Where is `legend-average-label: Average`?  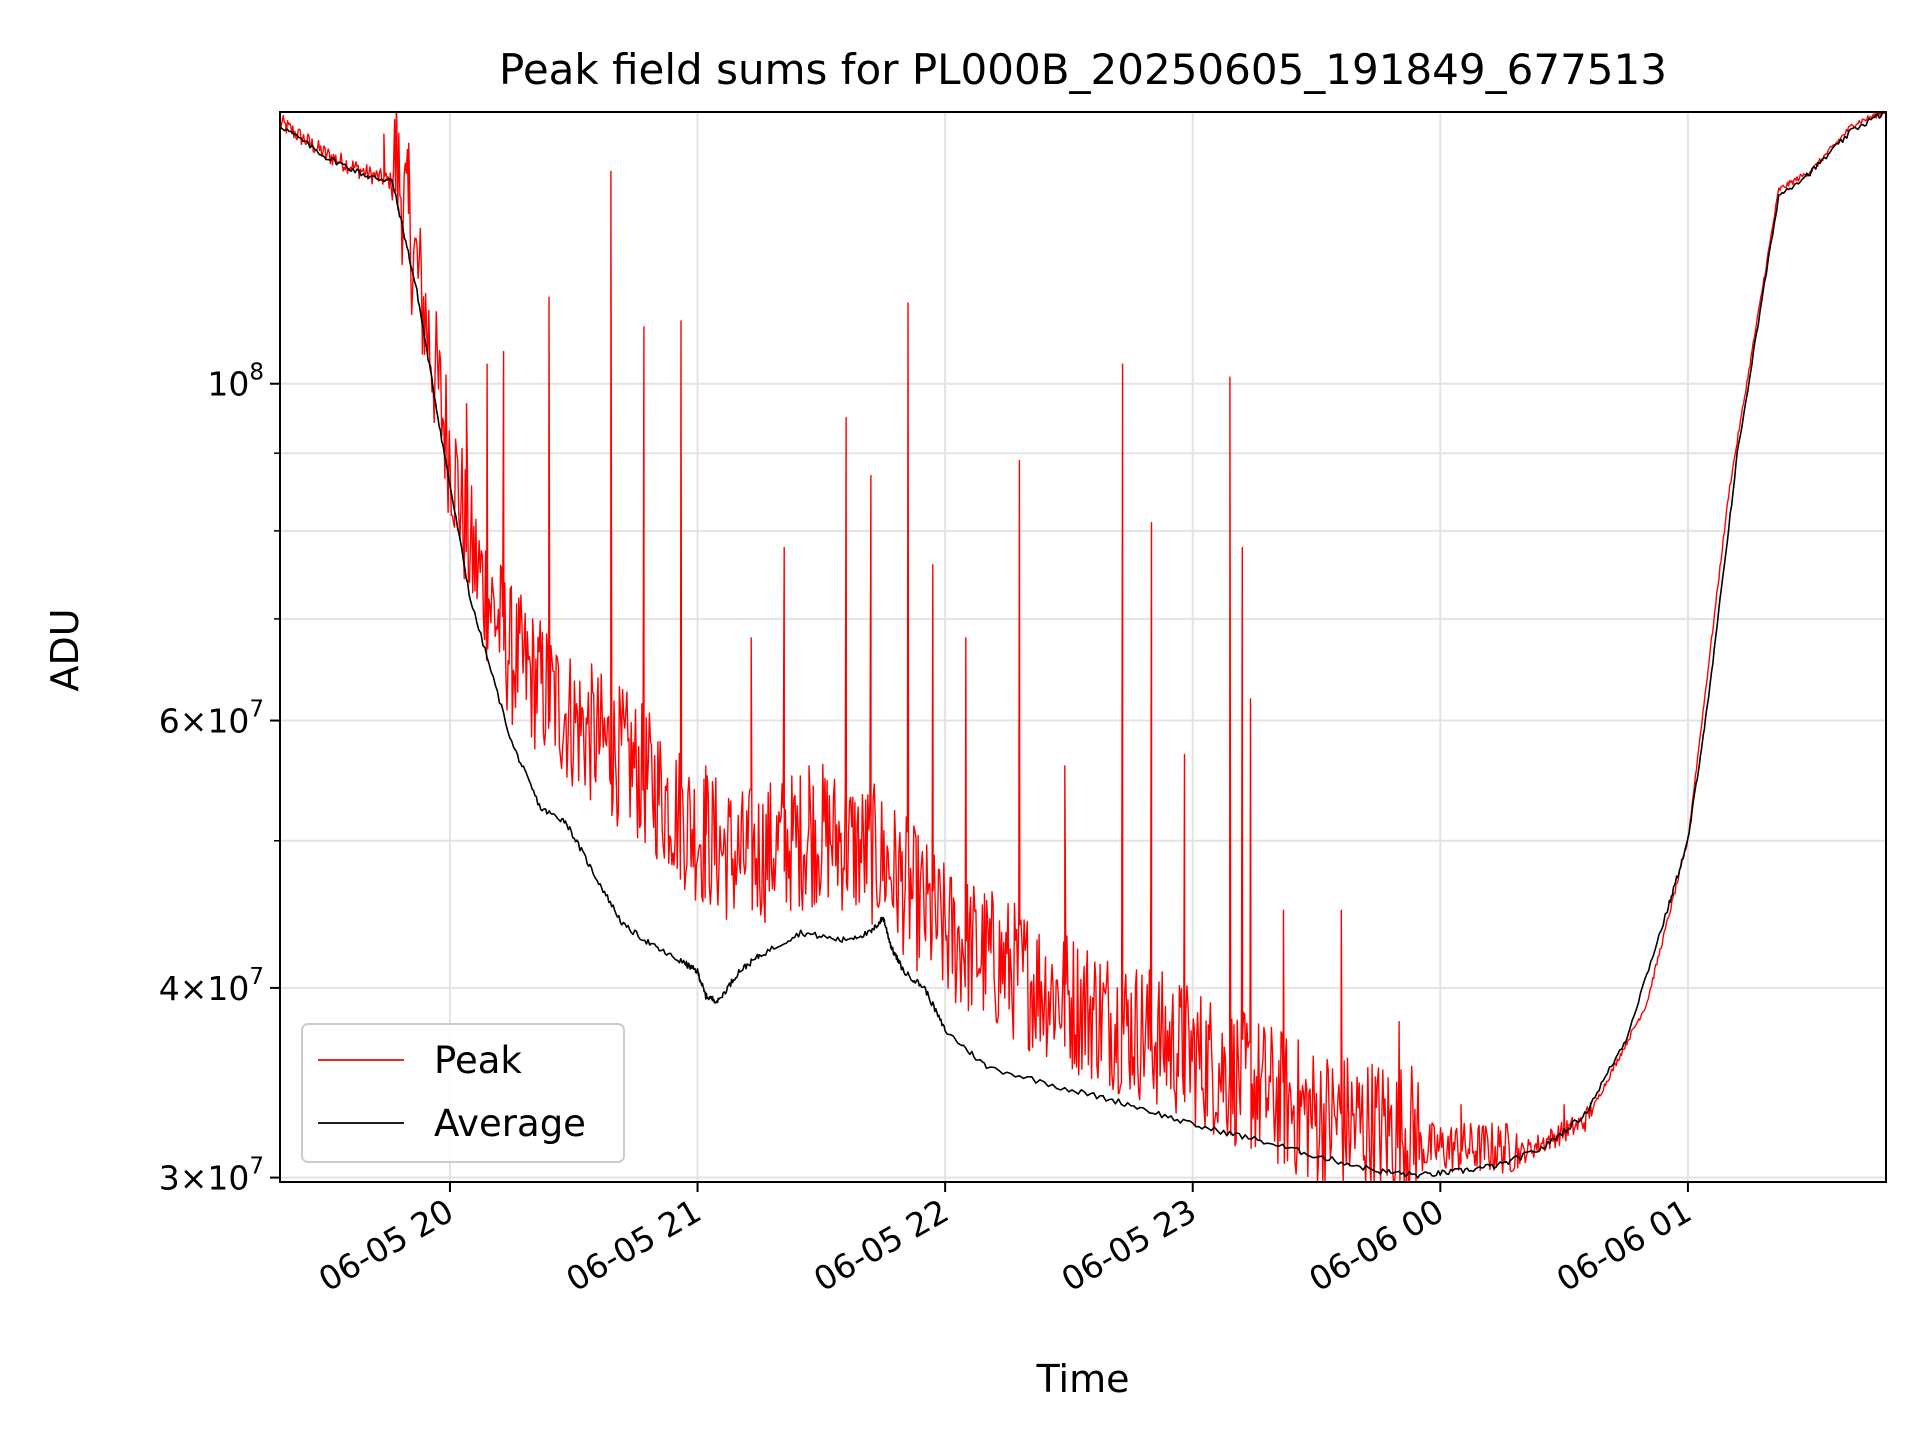
legend-average-label: Average is located at coordinates (510, 1123).